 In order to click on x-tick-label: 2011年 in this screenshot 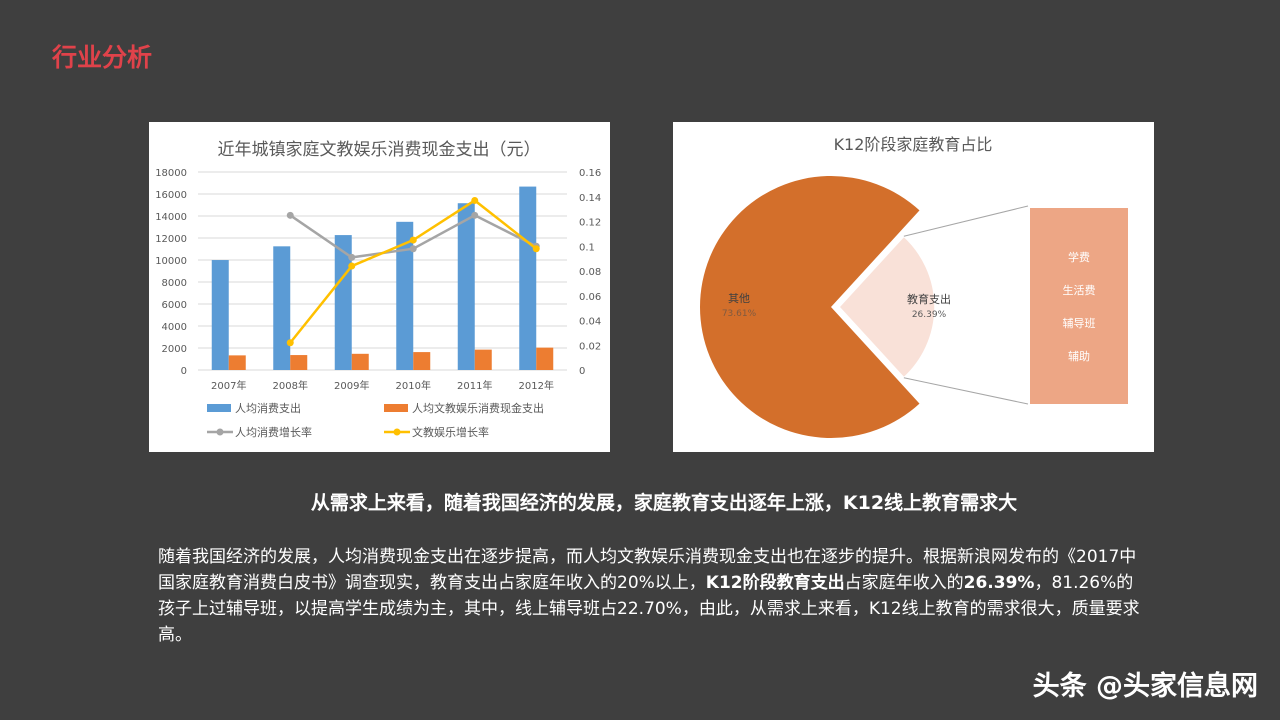, I will do `click(474, 385)`.